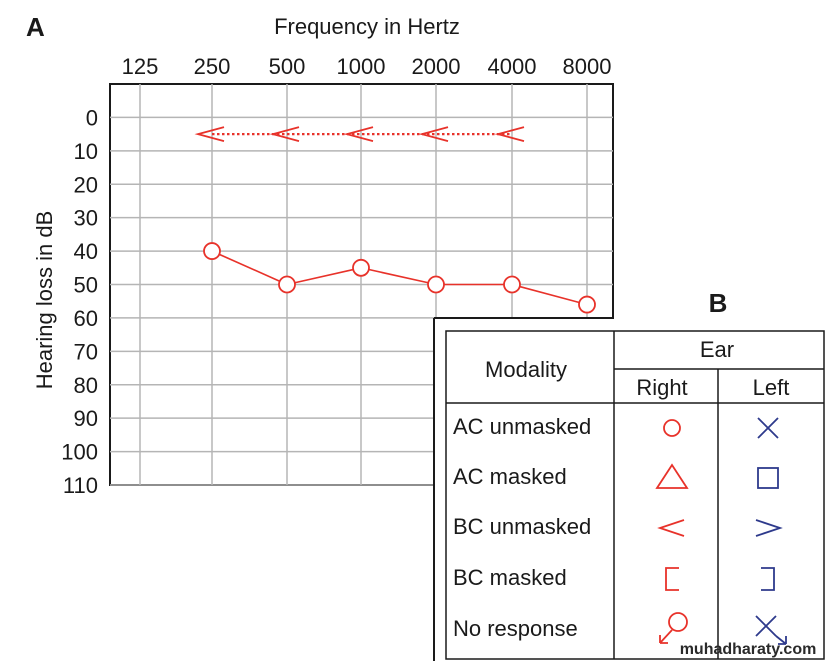  Describe the element at coordinates (522, 526) in the screenshot. I see `legend-row-label: BC unmasked` at that location.